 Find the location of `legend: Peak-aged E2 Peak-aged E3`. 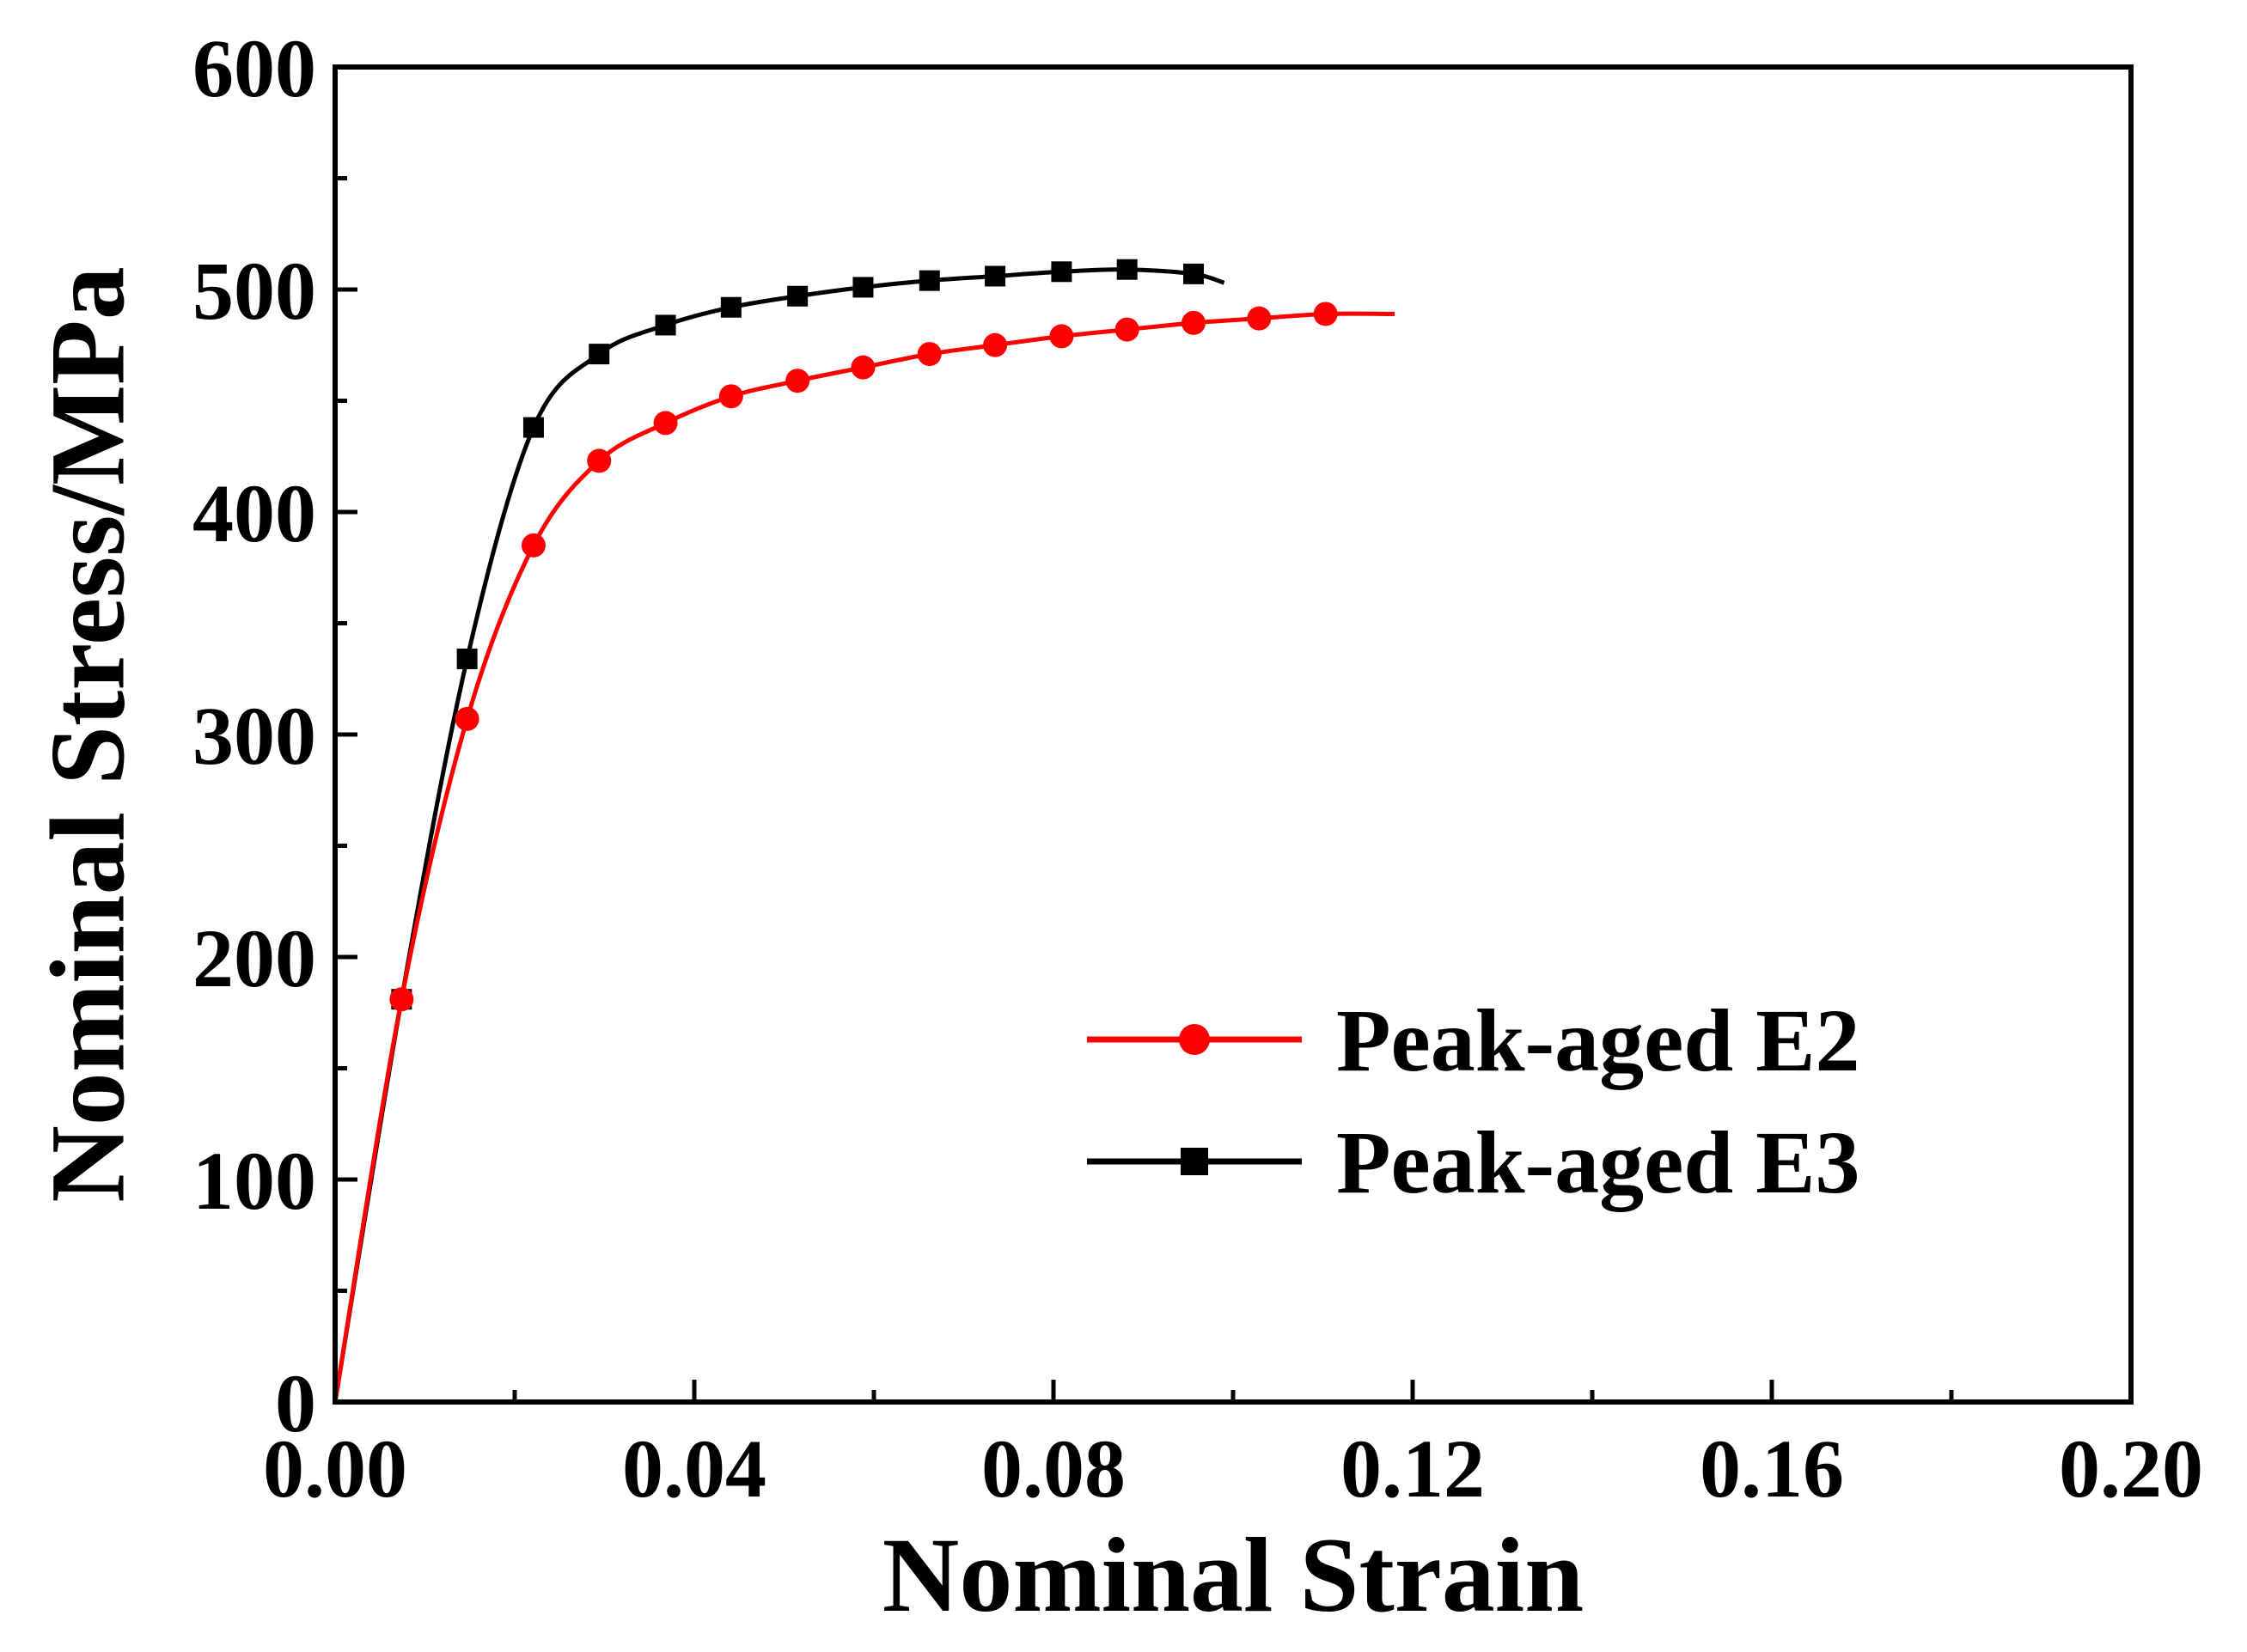

legend: Peak-aged E2 Peak-aged E3 is located at coordinates (1473, 1102).